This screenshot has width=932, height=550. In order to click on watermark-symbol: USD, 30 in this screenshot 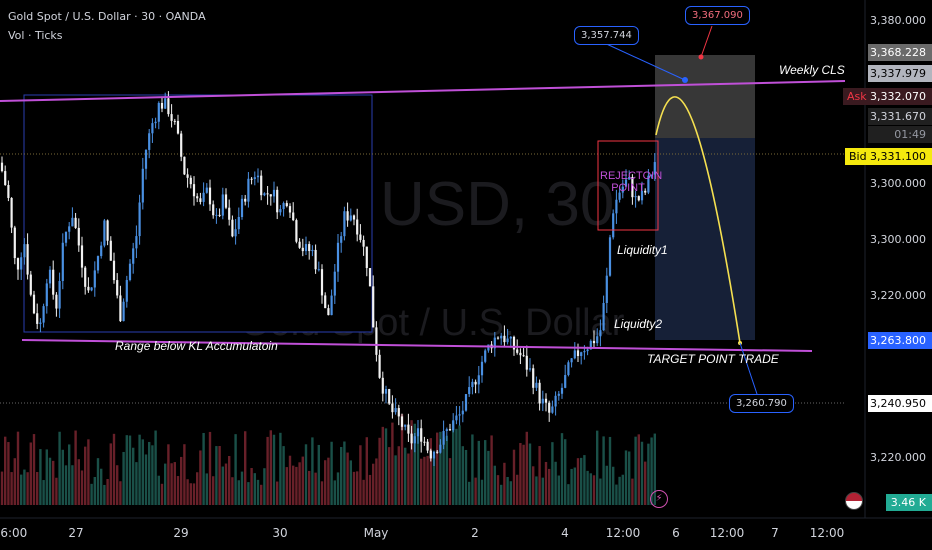, I will do `click(497, 204)`.